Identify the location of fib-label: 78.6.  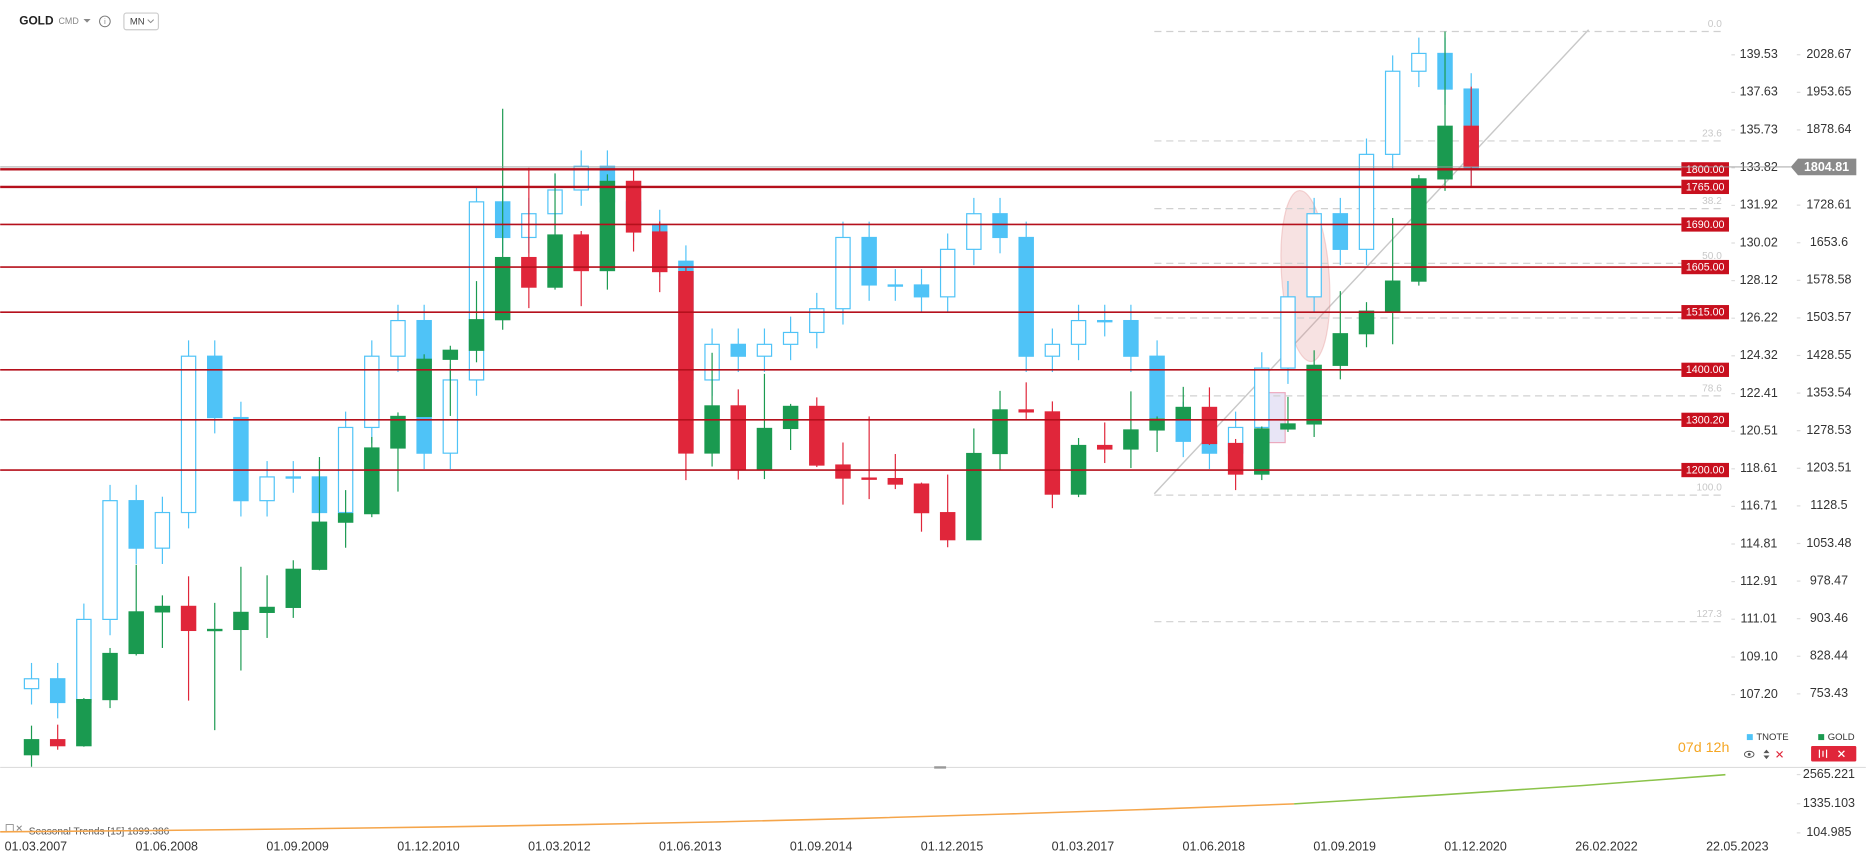
(1712, 388).